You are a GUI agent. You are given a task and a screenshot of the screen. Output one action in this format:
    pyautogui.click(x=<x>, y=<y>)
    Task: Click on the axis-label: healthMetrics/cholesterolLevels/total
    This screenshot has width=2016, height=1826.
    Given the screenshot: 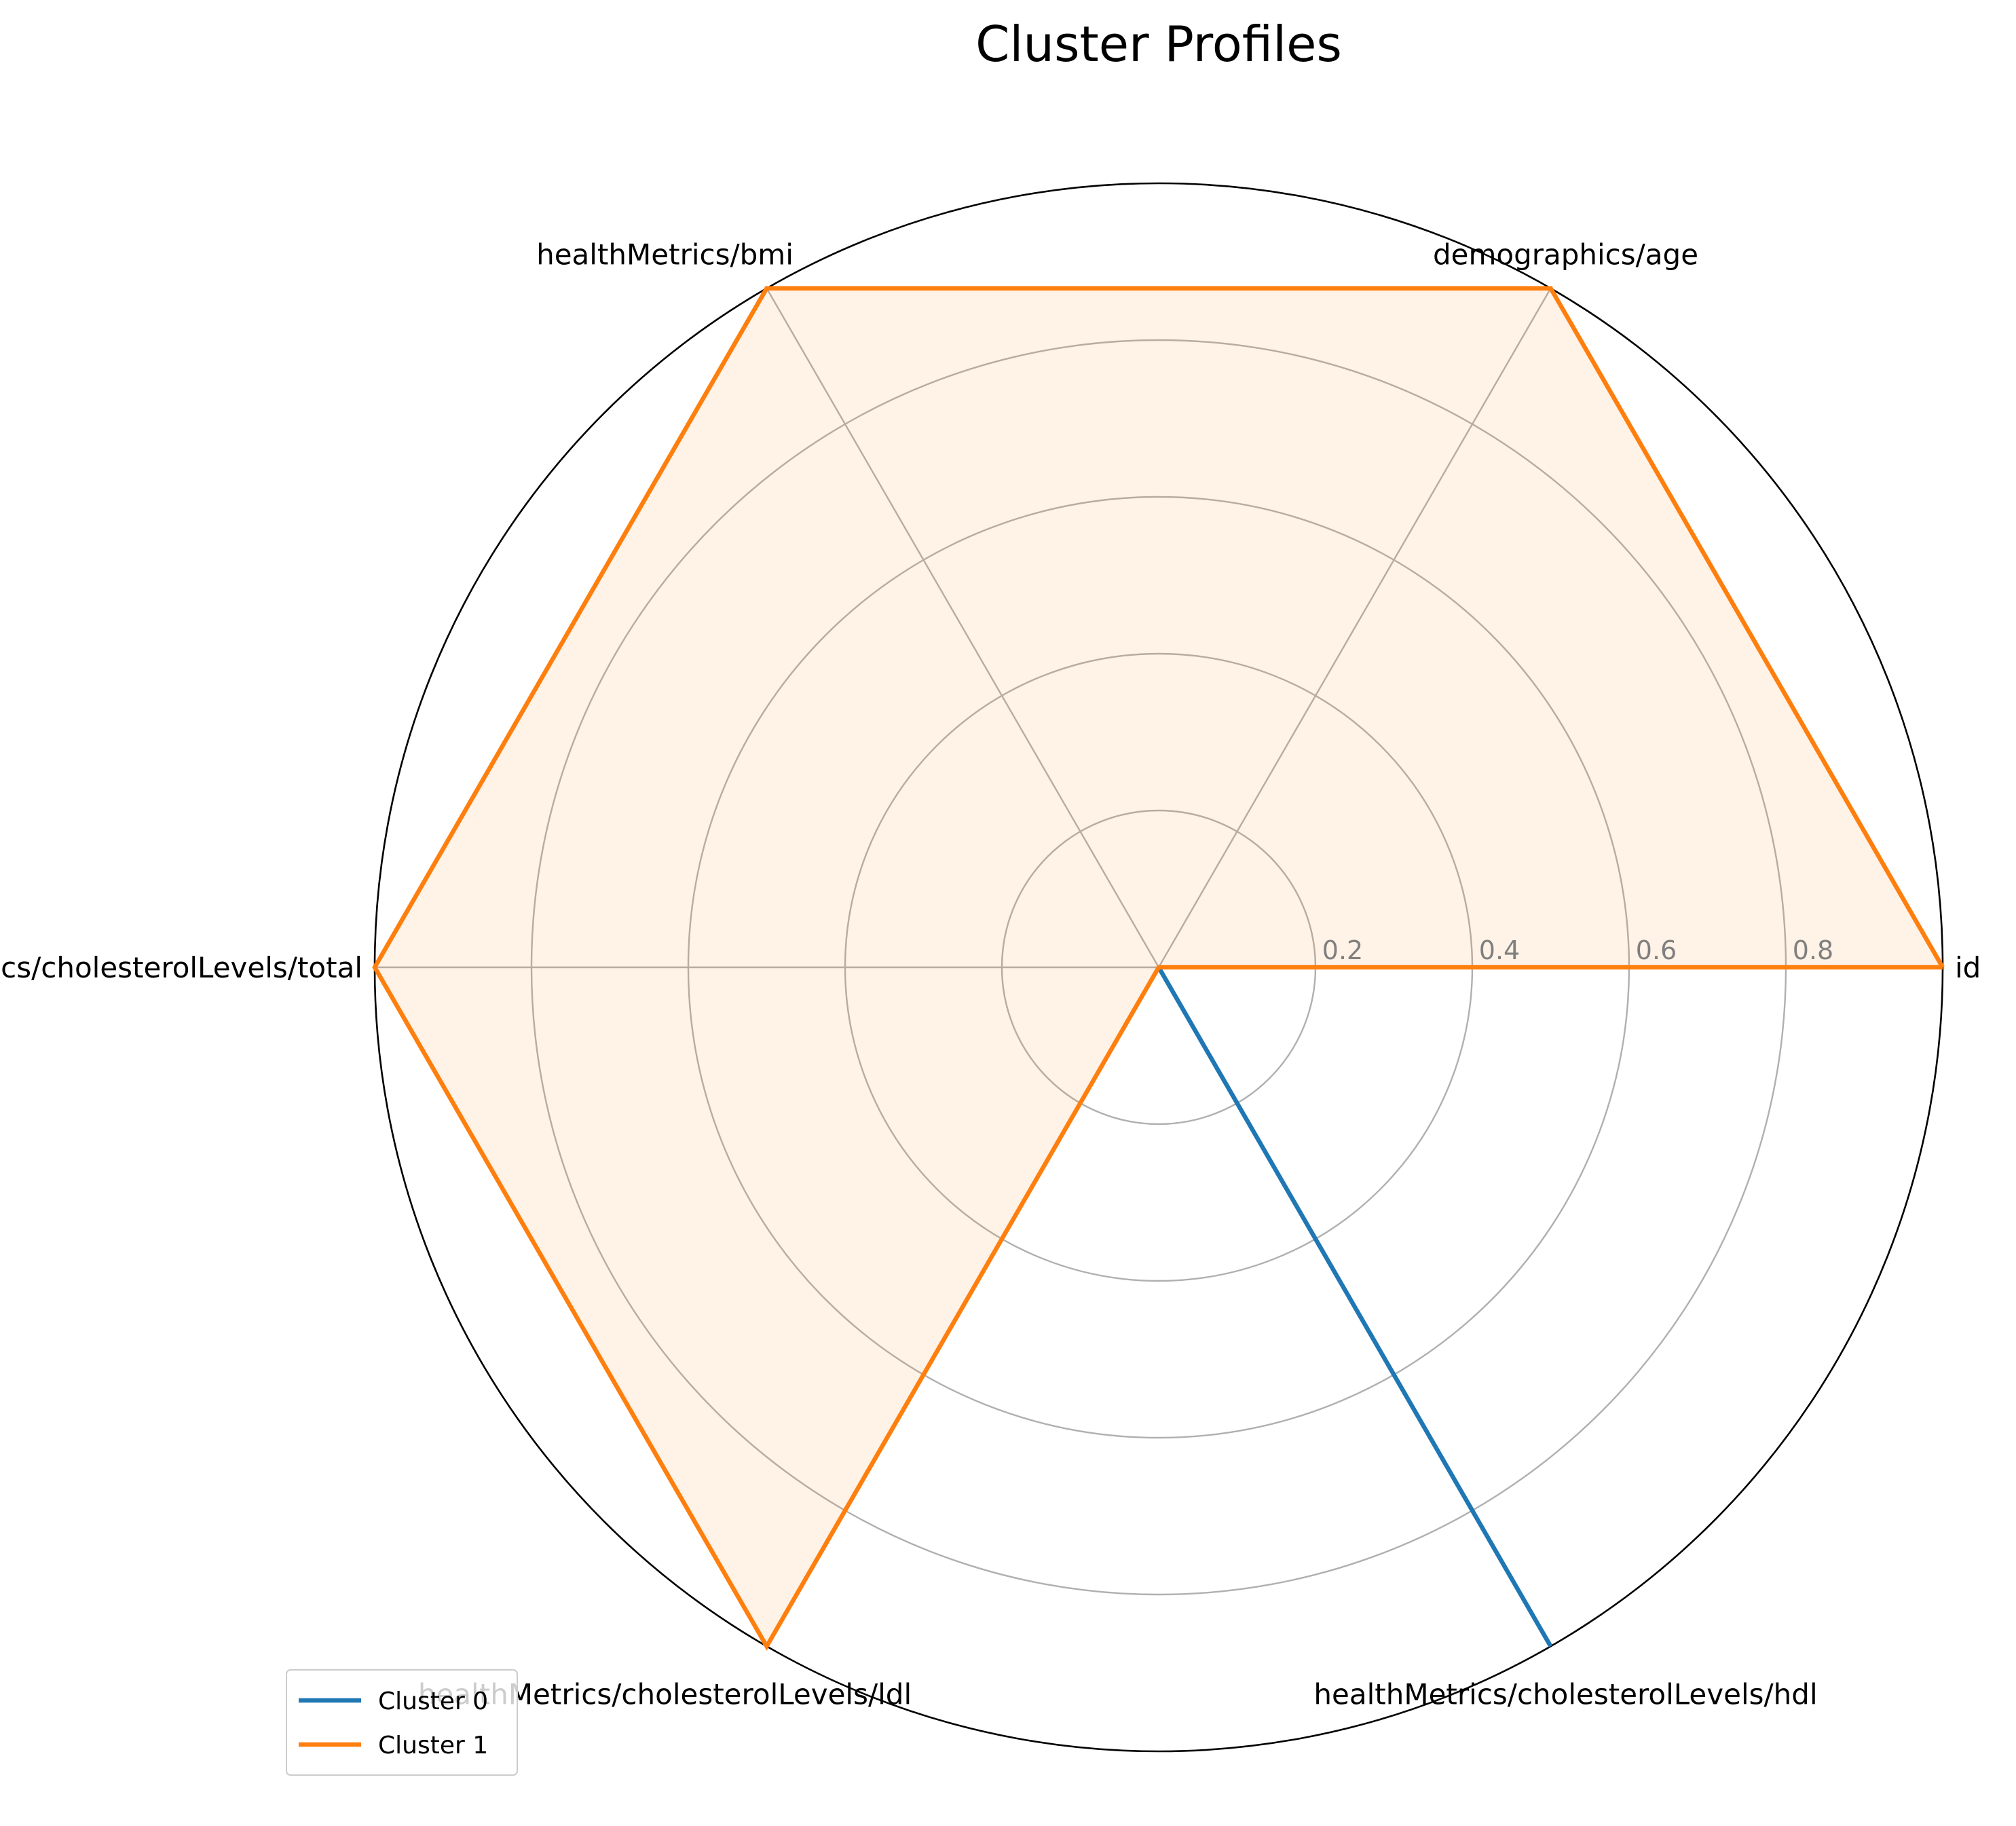 What is the action you would take?
    pyautogui.click(x=181, y=968)
    